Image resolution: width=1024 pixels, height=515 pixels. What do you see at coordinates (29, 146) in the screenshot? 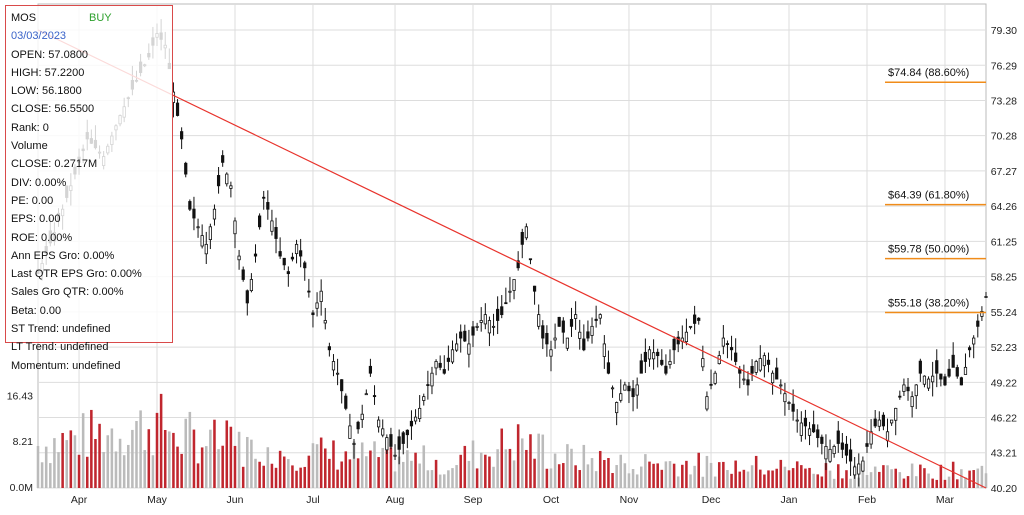
I see `volume-label: Volume` at bounding box center [29, 146].